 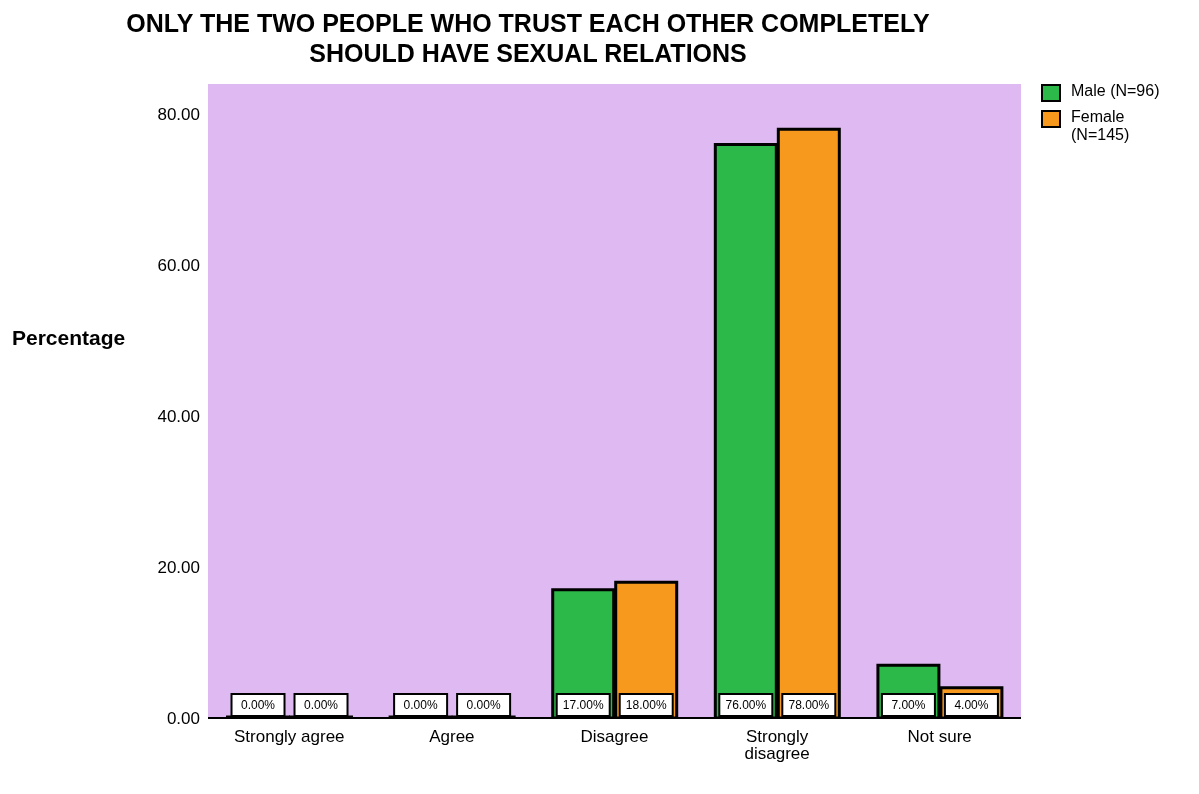 I want to click on data-label: 78.00%, so click(x=809, y=705).